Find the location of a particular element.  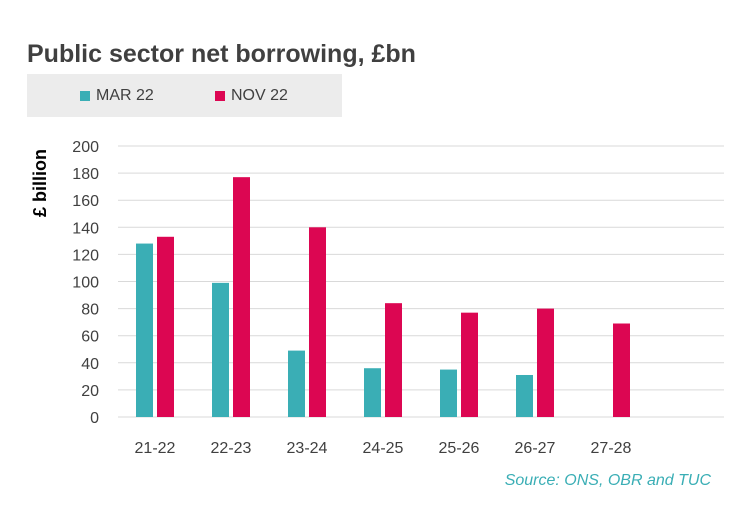

x-axis-ticks: 21-22 22-23 23-24 24-25 25-26 26-27 27-28 is located at coordinates (383, 448).